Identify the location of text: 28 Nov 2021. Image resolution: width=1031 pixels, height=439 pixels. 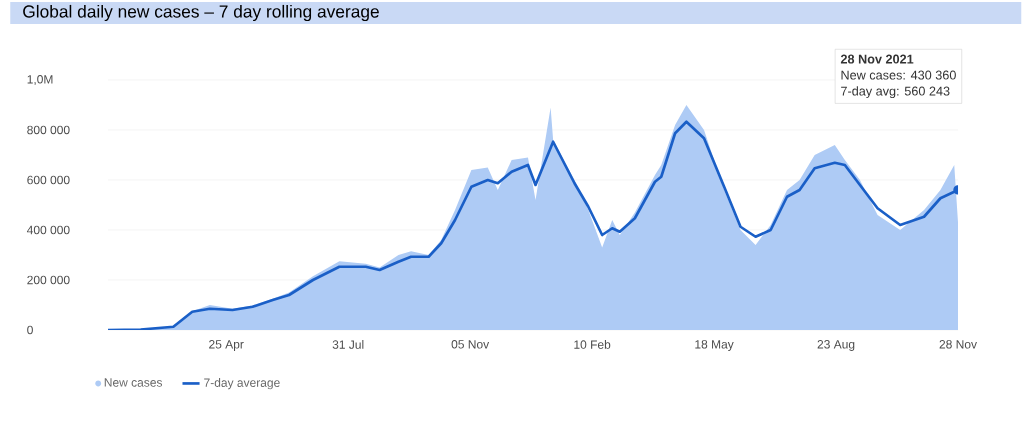
(877, 59).